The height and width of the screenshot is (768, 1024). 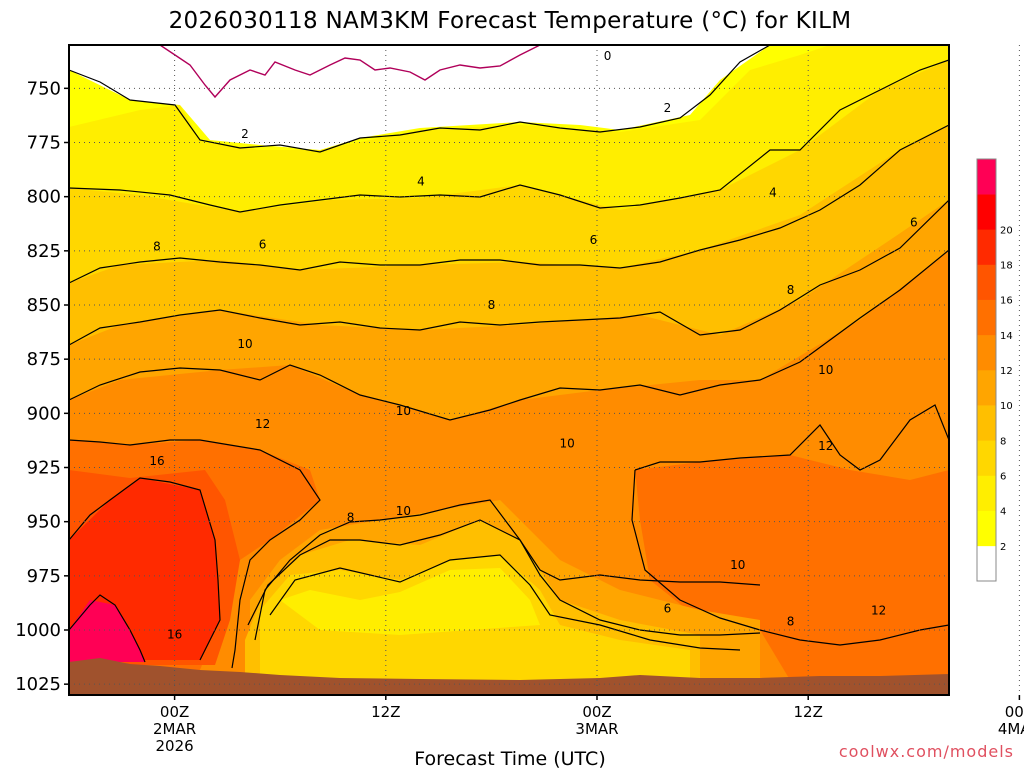 I want to click on y-tick-label: 850, so click(x=44, y=305).